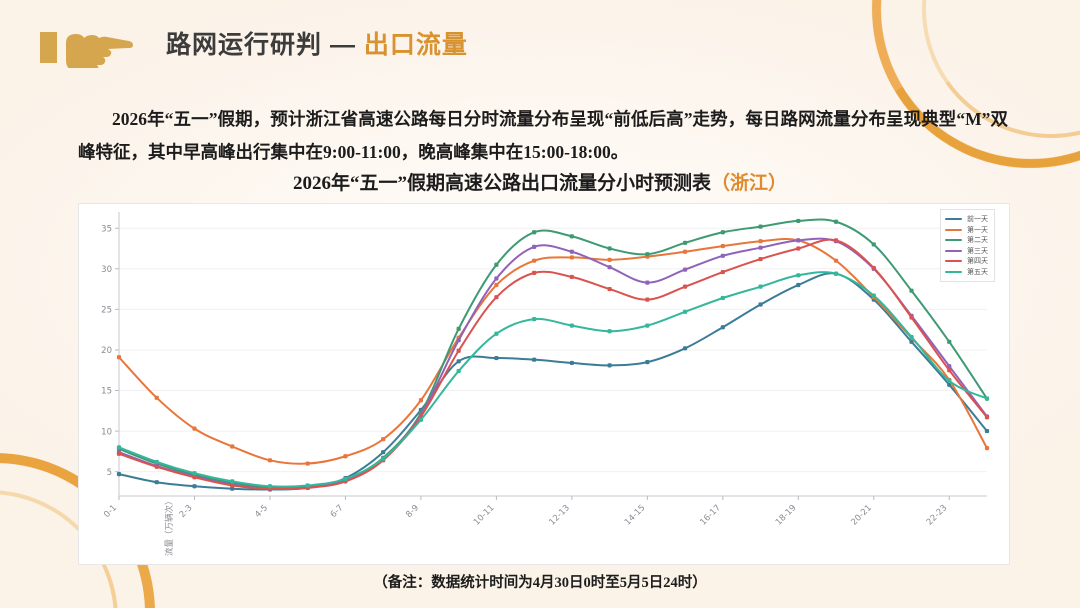  Describe the element at coordinates (559, 515) in the screenshot. I see `svg-text: 12-13` at that location.